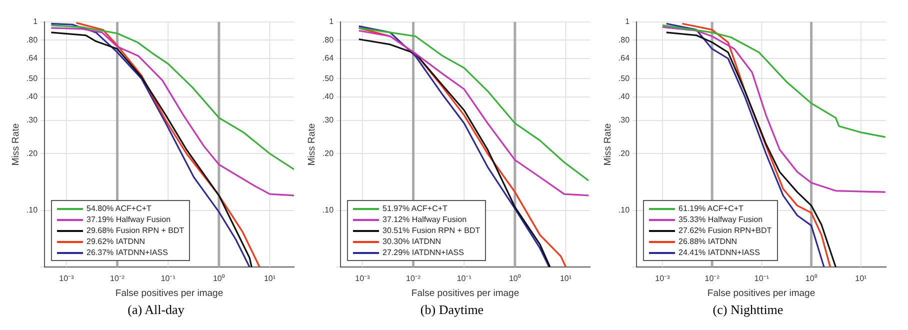 Image resolution: width=908 pixels, height=330 pixels. Describe the element at coordinates (725, 230) in the screenshot. I see `legend-label: 27.62% Fusion RPN+BDT` at that location.